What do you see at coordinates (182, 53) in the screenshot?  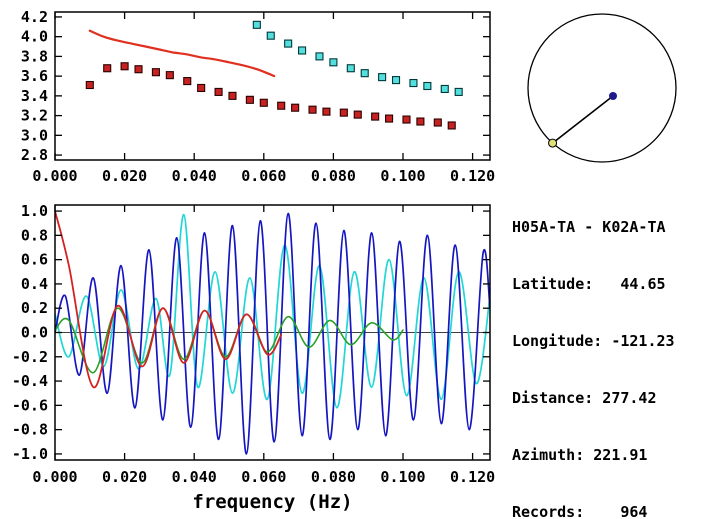 I see `phase-velocity-curve` at bounding box center [182, 53].